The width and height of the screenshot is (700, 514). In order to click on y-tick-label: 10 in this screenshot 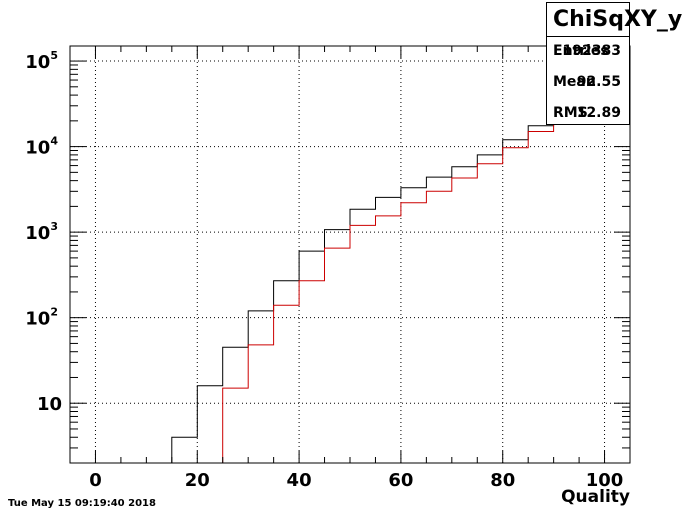, I will do `click(49, 404)`.